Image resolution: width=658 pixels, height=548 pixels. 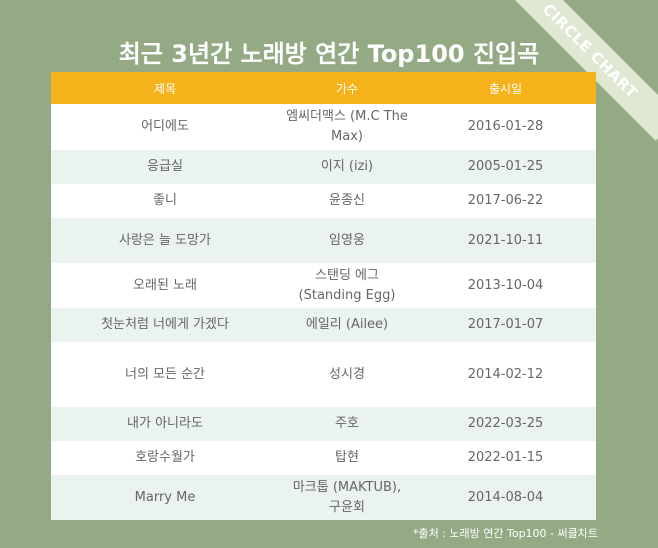 I want to click on song-title: 첫눈처럼 너에게 가겠다, so click(x=165, y=325).